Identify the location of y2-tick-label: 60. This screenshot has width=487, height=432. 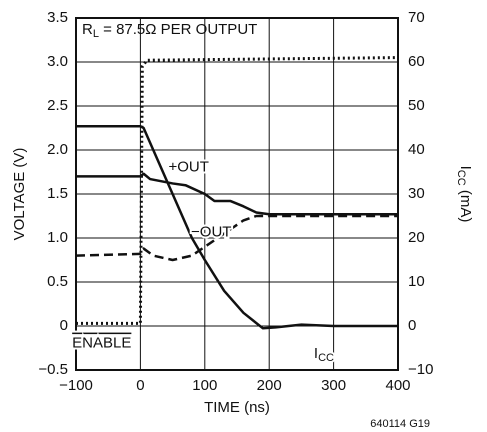
(416, 61).